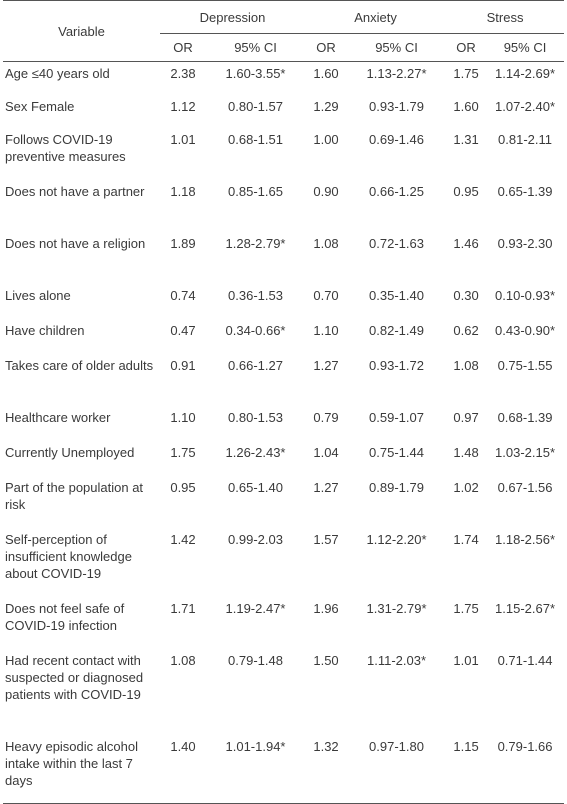  I want to click on ci-cell: 0.99-2.03, so click(255, 539).